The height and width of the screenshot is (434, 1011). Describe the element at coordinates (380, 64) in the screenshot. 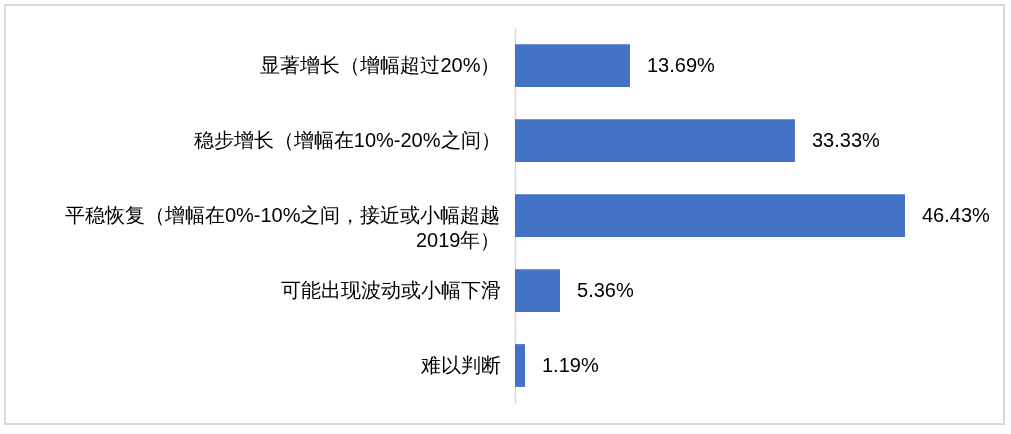

I see `y-tick-label: 显著增长（增幅超过20%）` at that location.